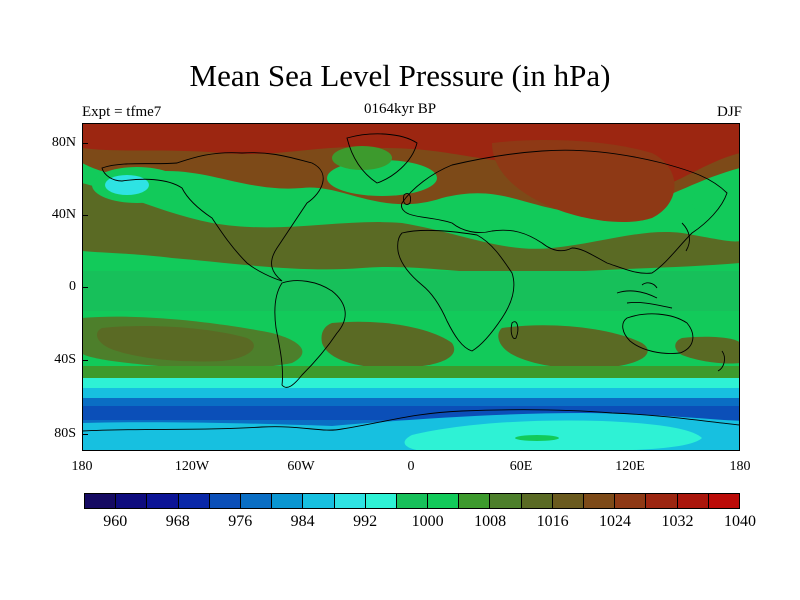 Image resolution: width=800 pixels, height=600 pixels. I want to click on coast-greenland, so click(382, 158).